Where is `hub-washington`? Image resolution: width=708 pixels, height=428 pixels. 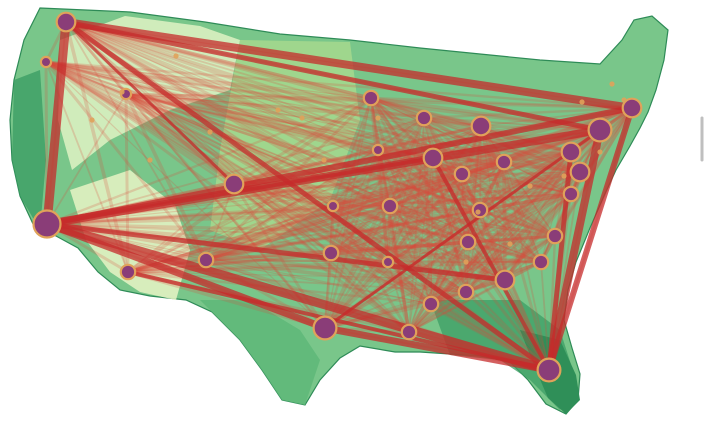 hub-washington is located at coordinates (580, 172).